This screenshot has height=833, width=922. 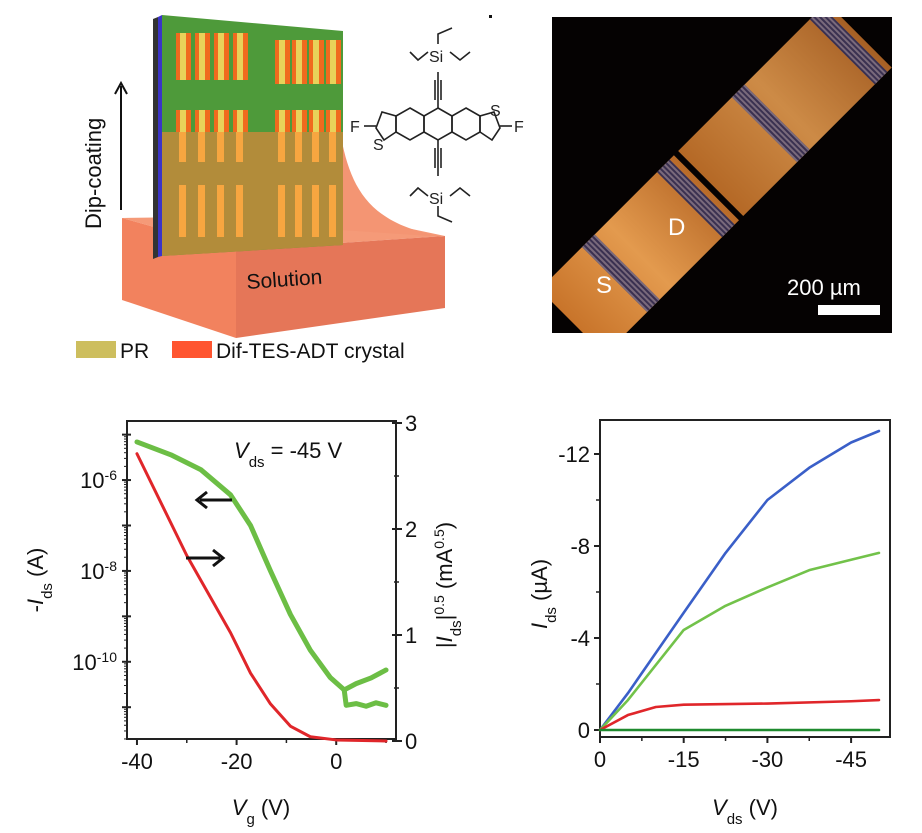 What do you see at coordinates (35, 602) in the screenshot?
I see `transfer-left-axis-label-part: I` at bounding box center [35, 602].